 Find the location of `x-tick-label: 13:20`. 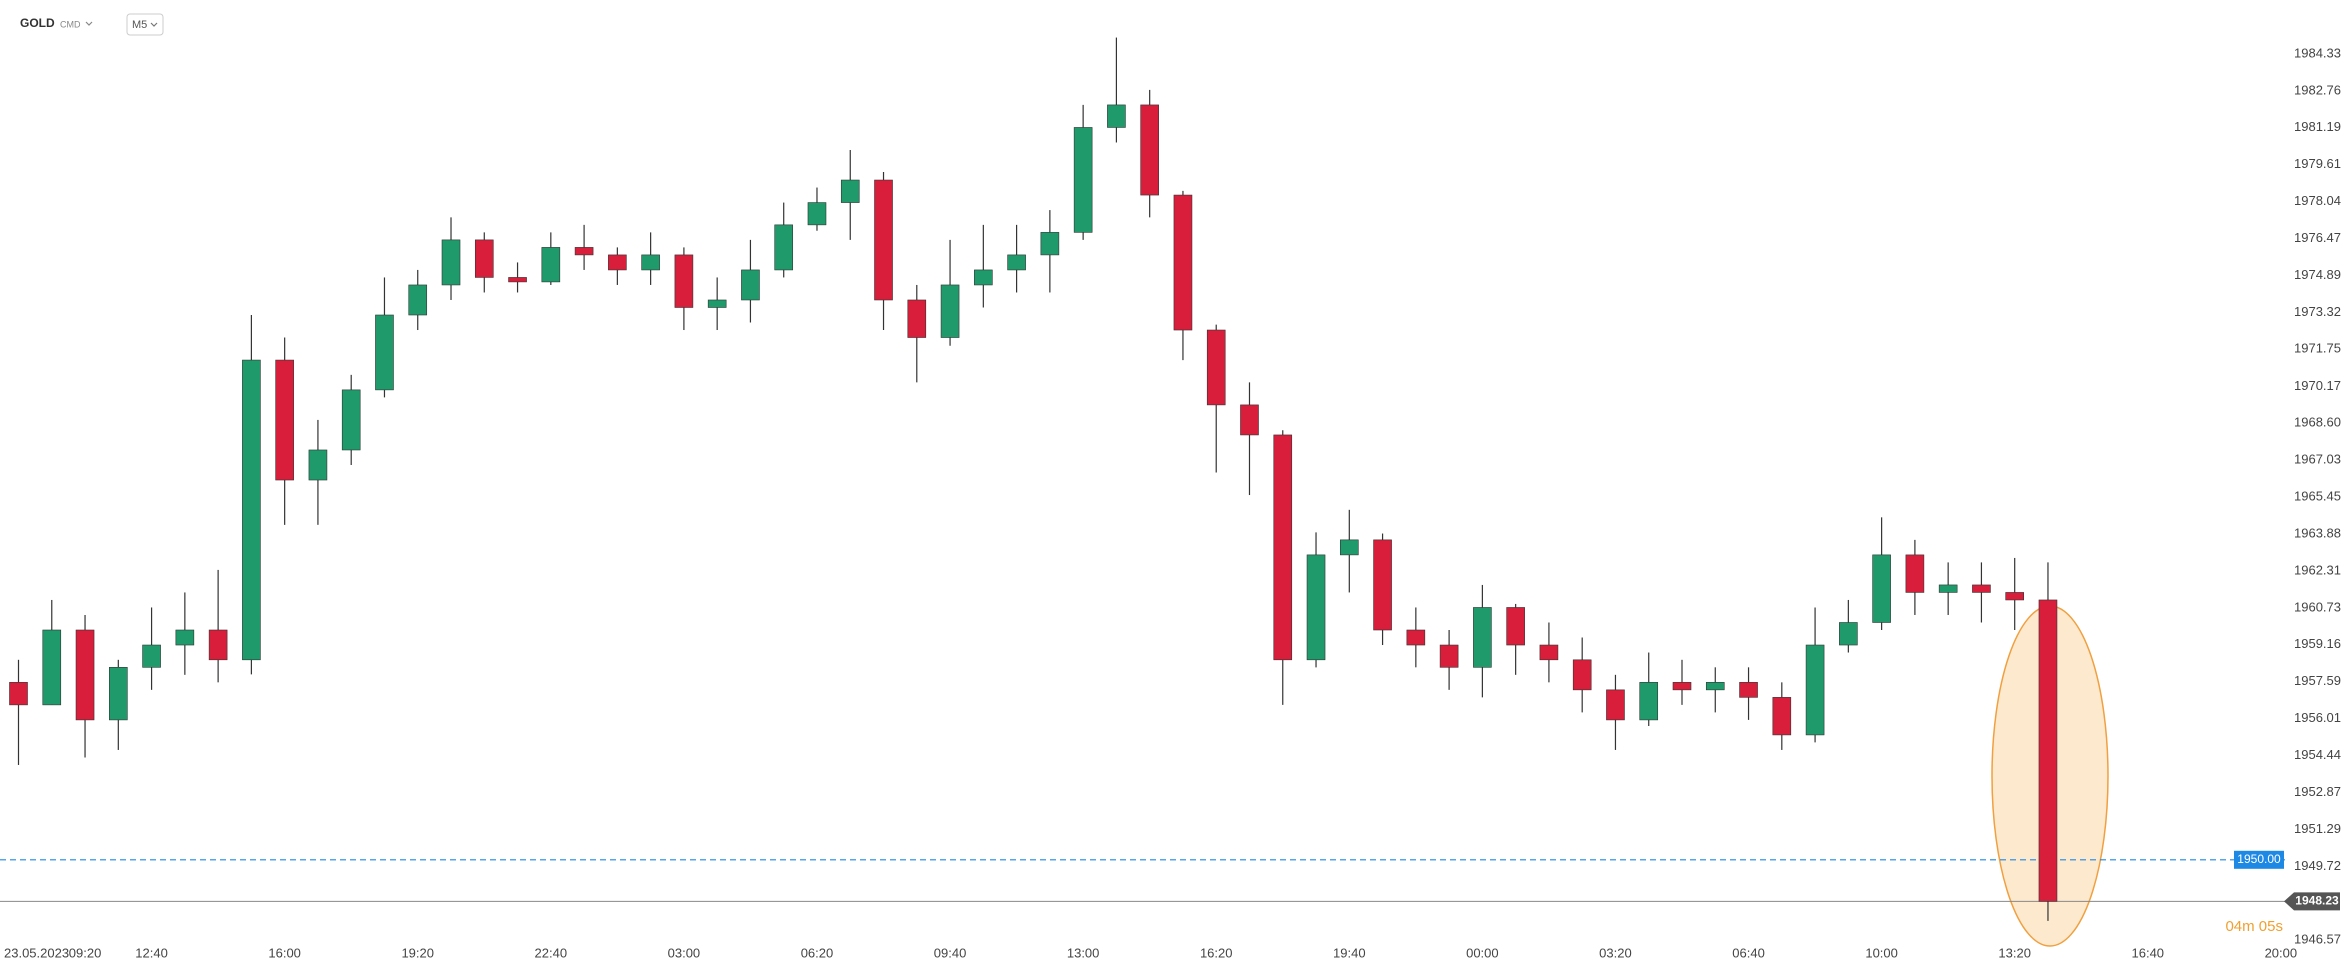

x-tick-label: 13:20 is located at coordinates (2014, 952).